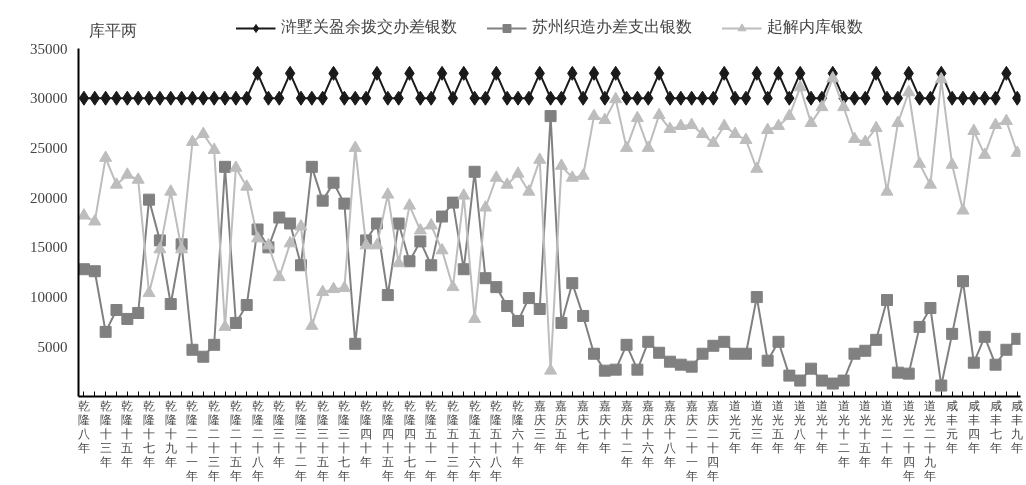 The width and height of the screenshot is (1026, 485). I want to click on x-tick-label: 咸丰四年, so click(973, 426).